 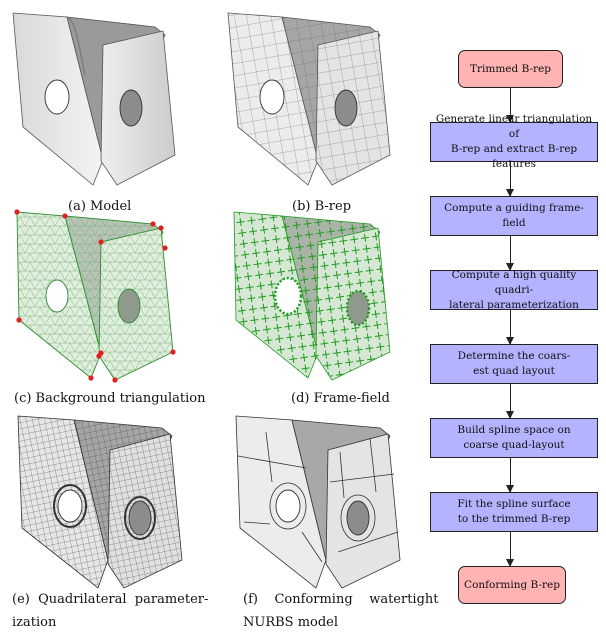 I want to click on flow-step-4-line1: Determine the coars-, so click(x=514, y=356).